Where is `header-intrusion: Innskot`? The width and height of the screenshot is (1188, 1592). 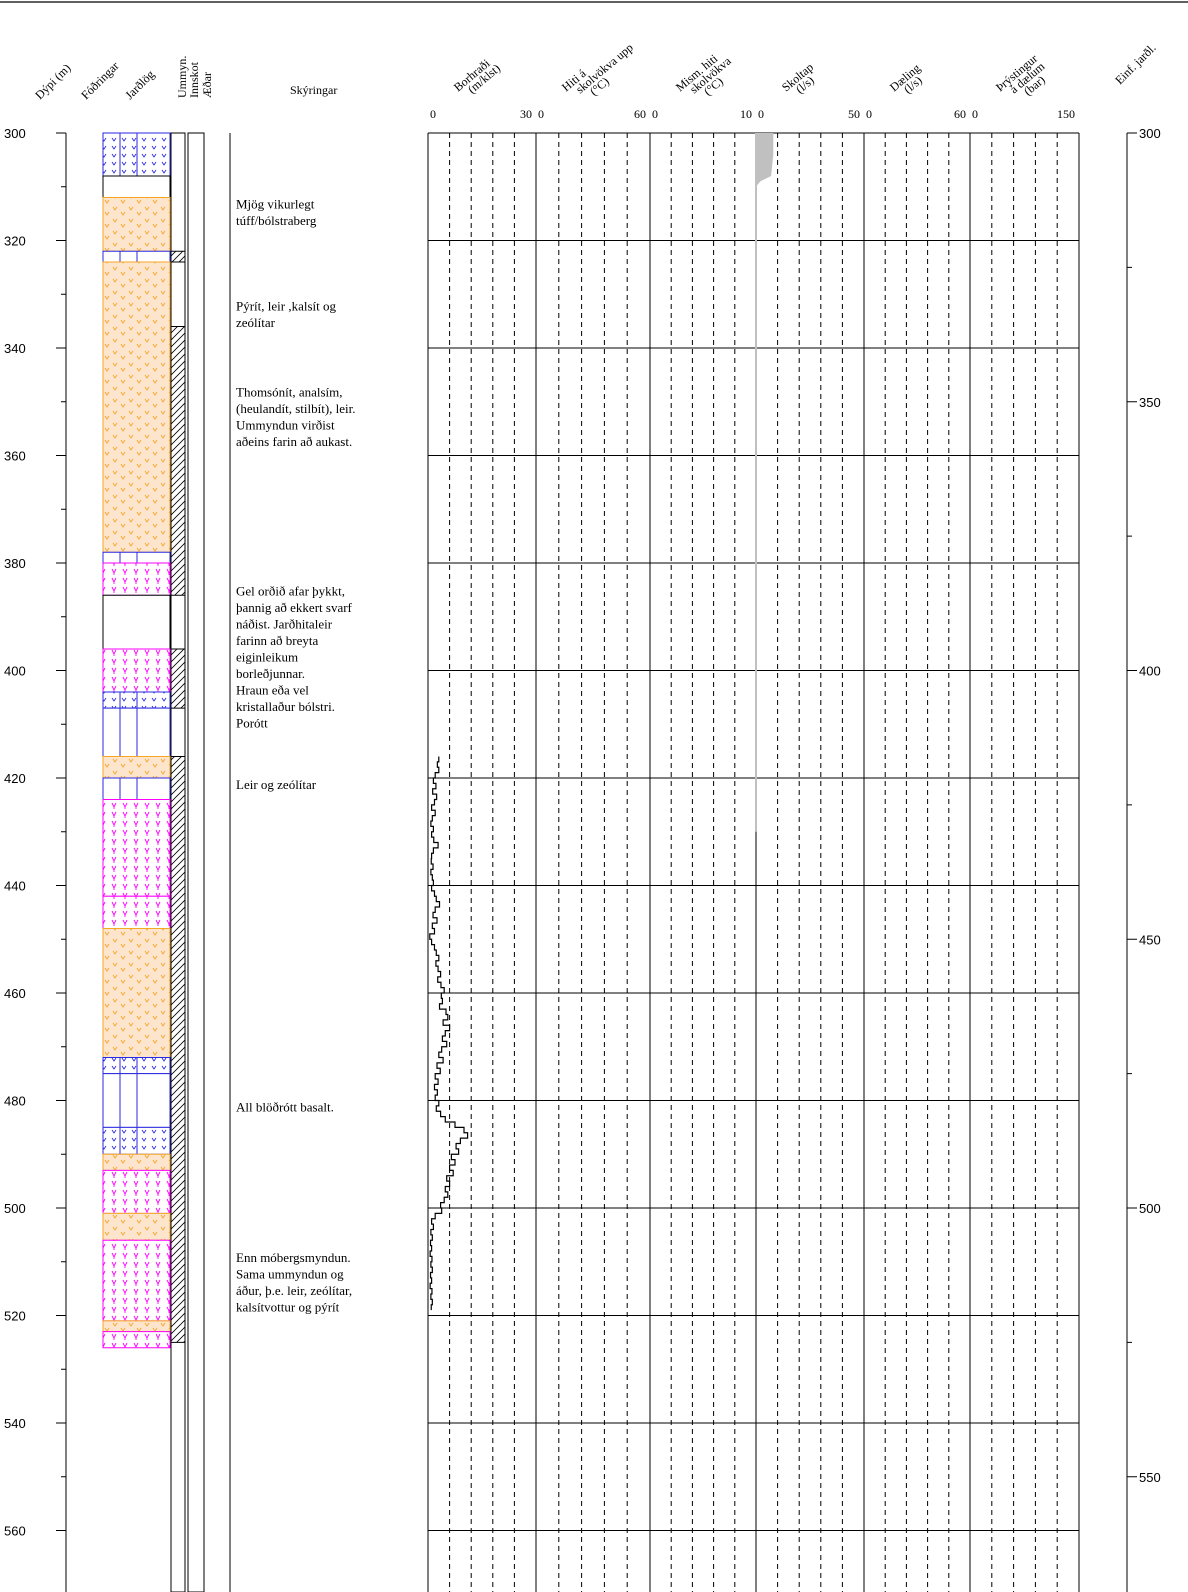 header-intrusion: Innskot is located at coordinates (194, 79).